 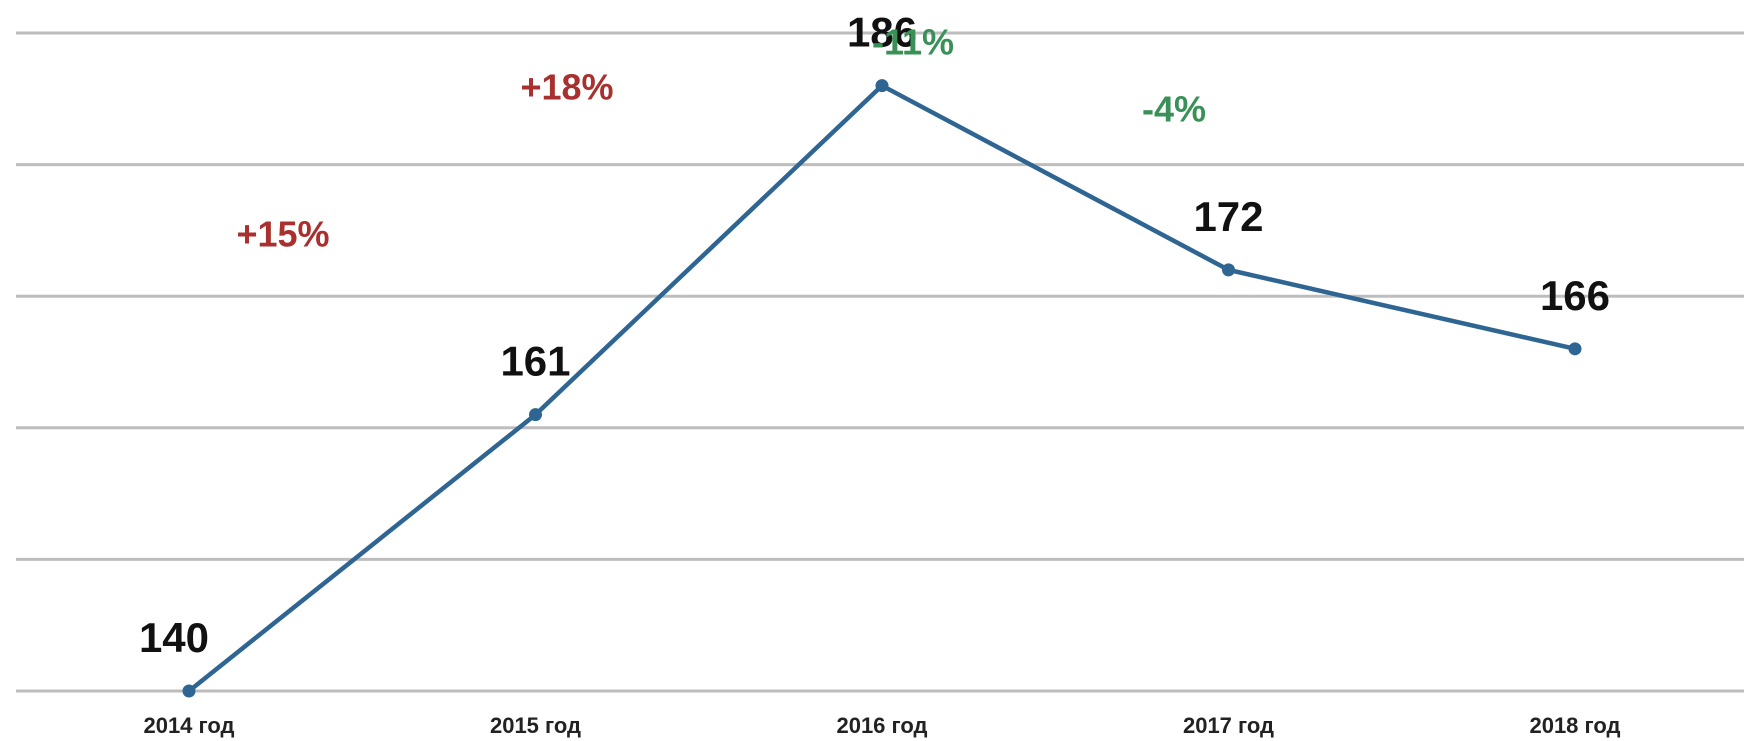 I want to click on value-label: 166, so click(x=1575, y=295).